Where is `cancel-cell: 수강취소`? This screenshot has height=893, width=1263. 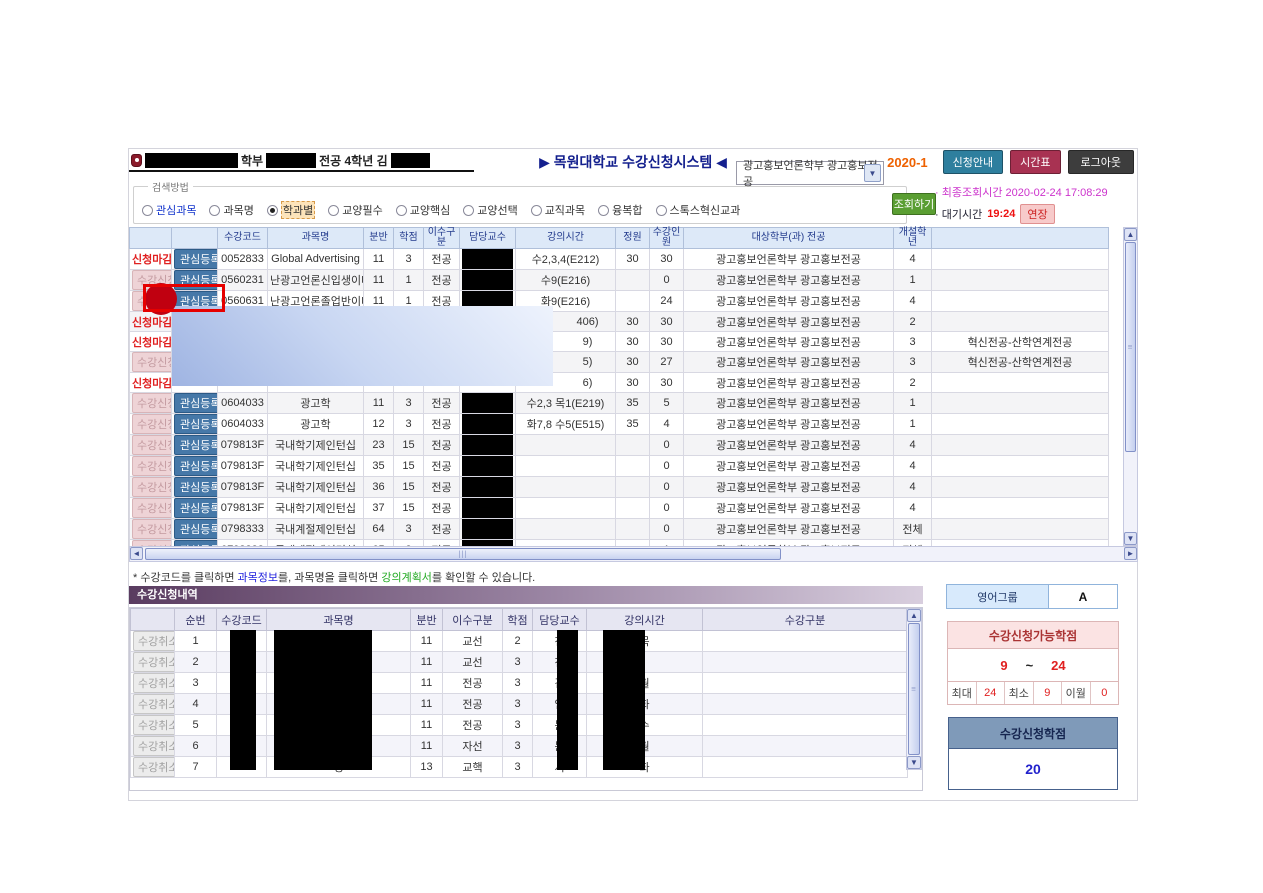 cancel-cell: 수강취소 is located at coordinates (152, 683).